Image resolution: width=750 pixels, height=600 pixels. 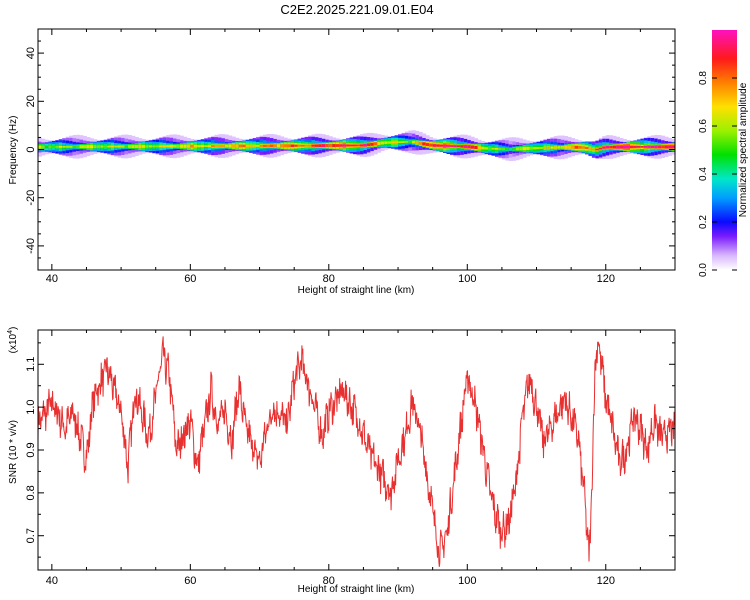 I want to click on snr-x-tick-label: 120, so click(x=606, y=581).